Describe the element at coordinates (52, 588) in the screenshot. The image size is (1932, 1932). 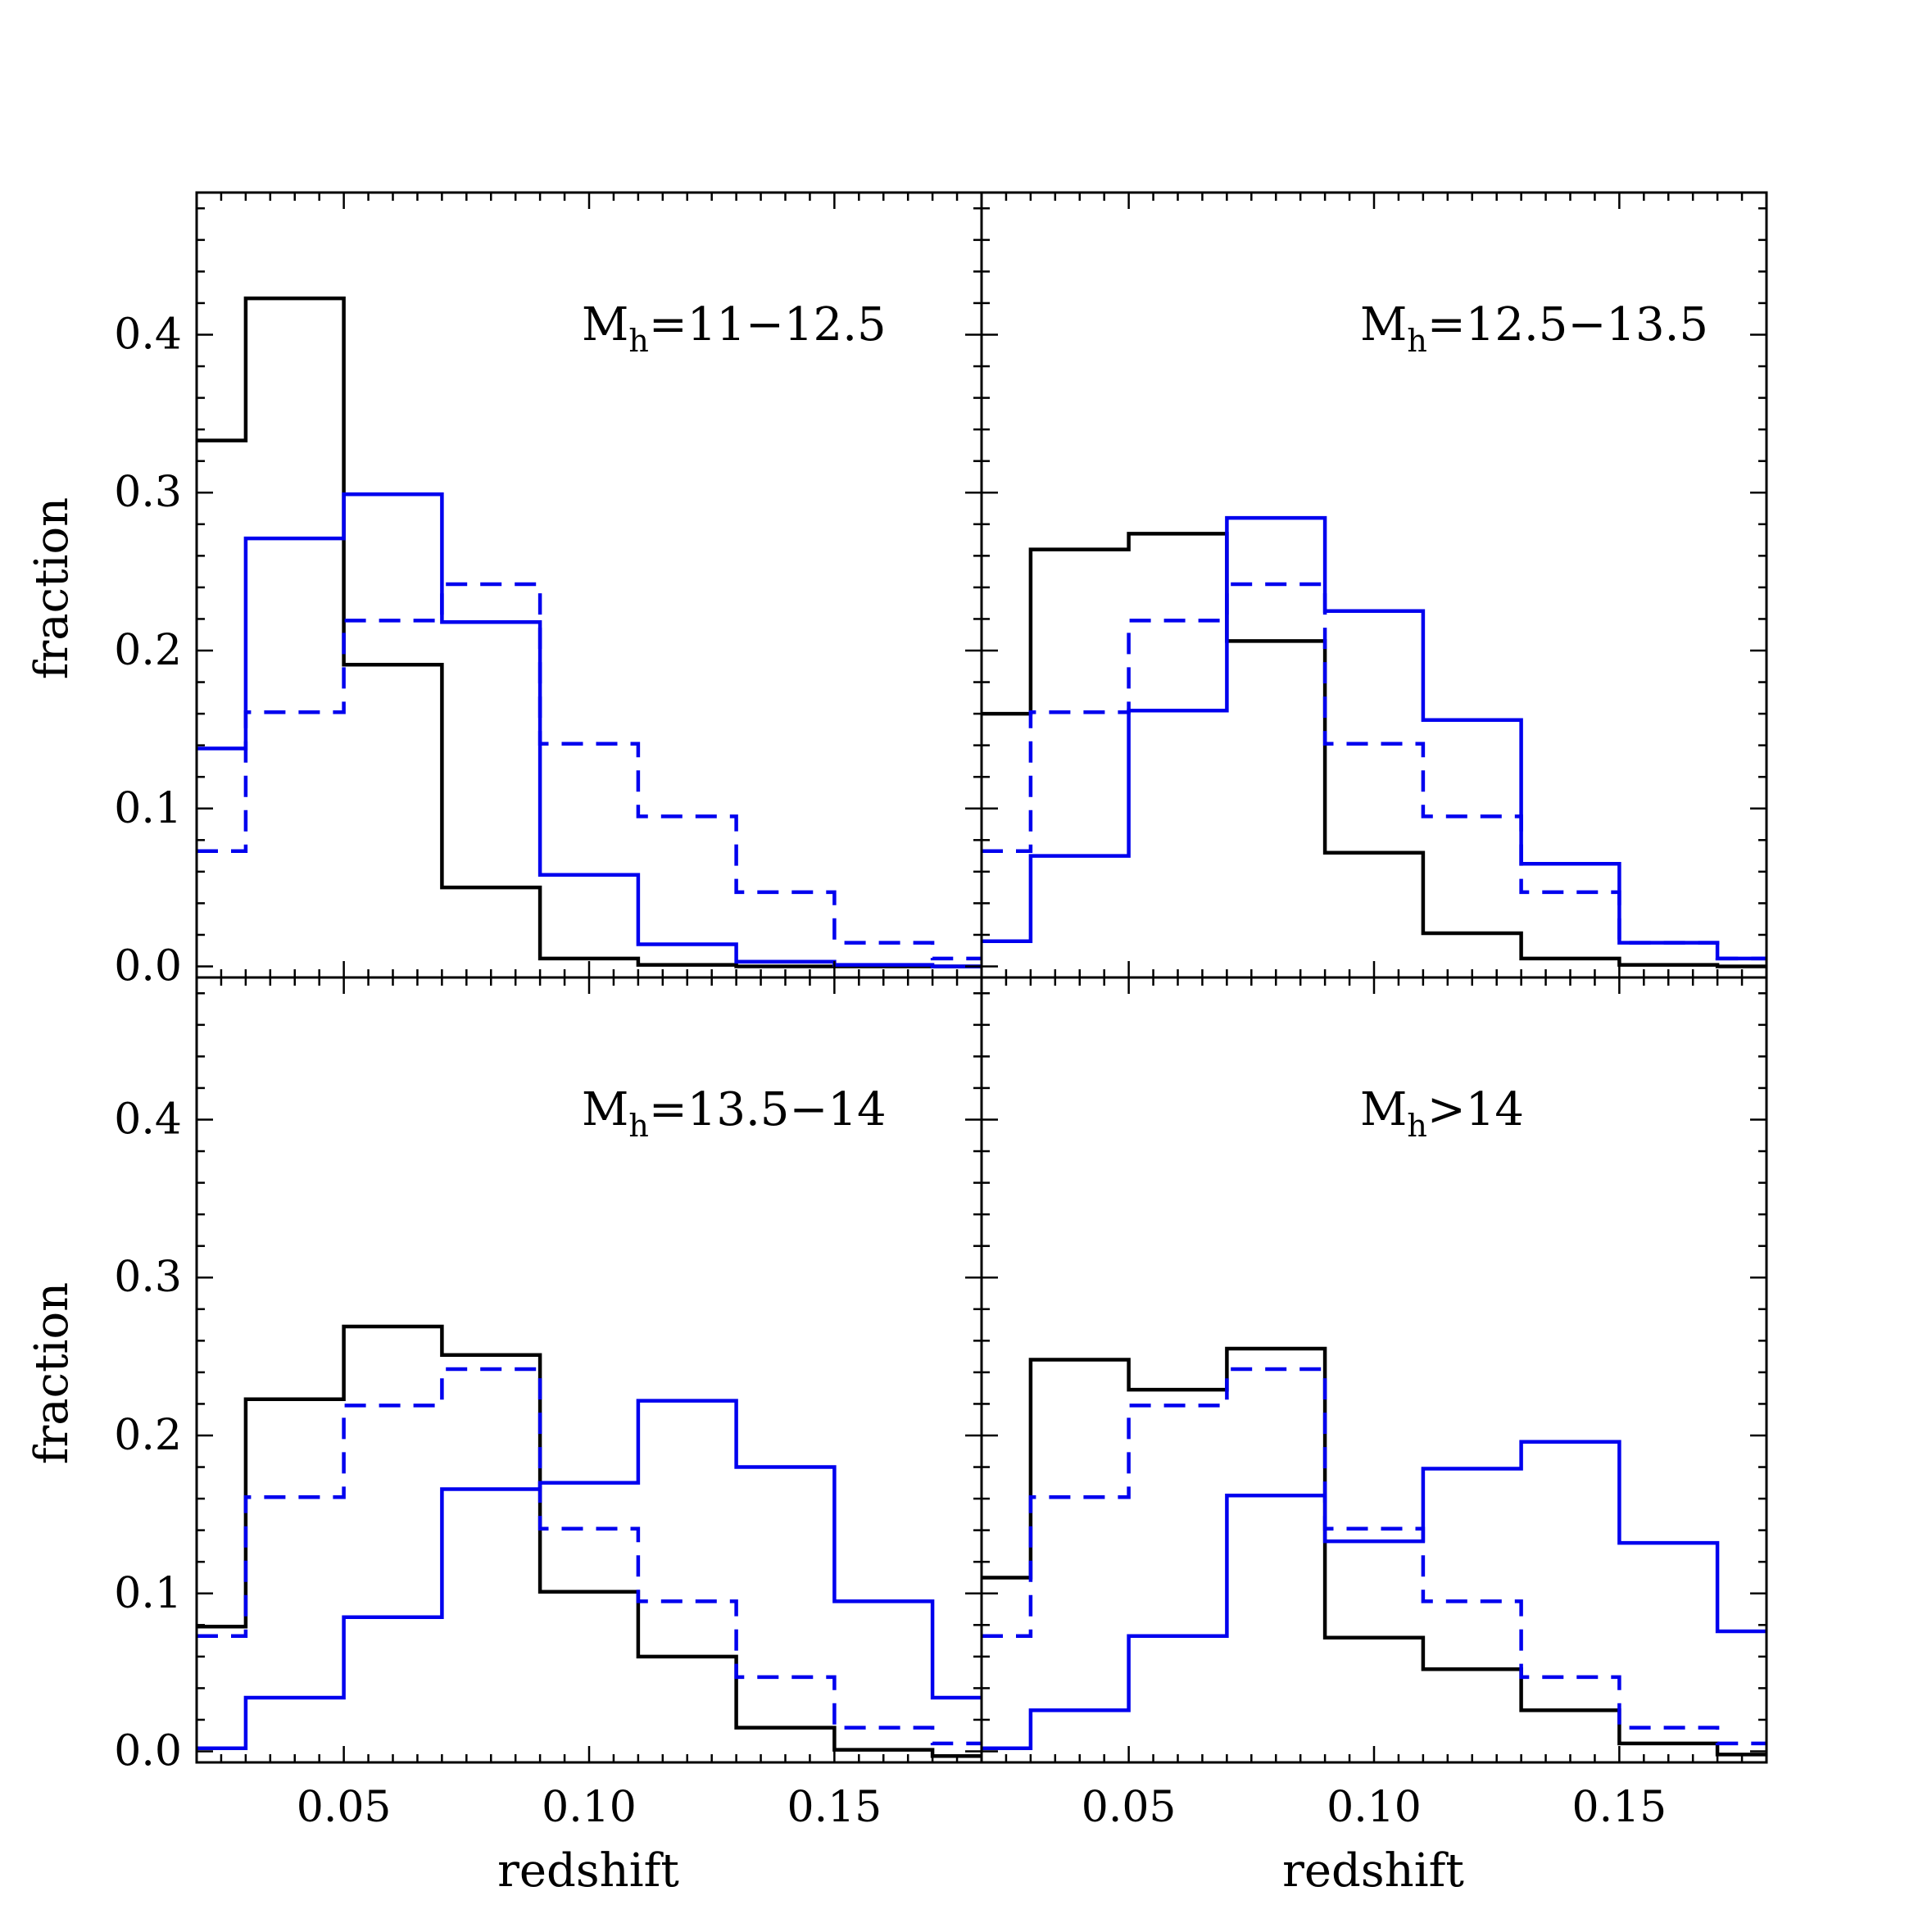
I see `y-axis-title-top: fraction` at that location.